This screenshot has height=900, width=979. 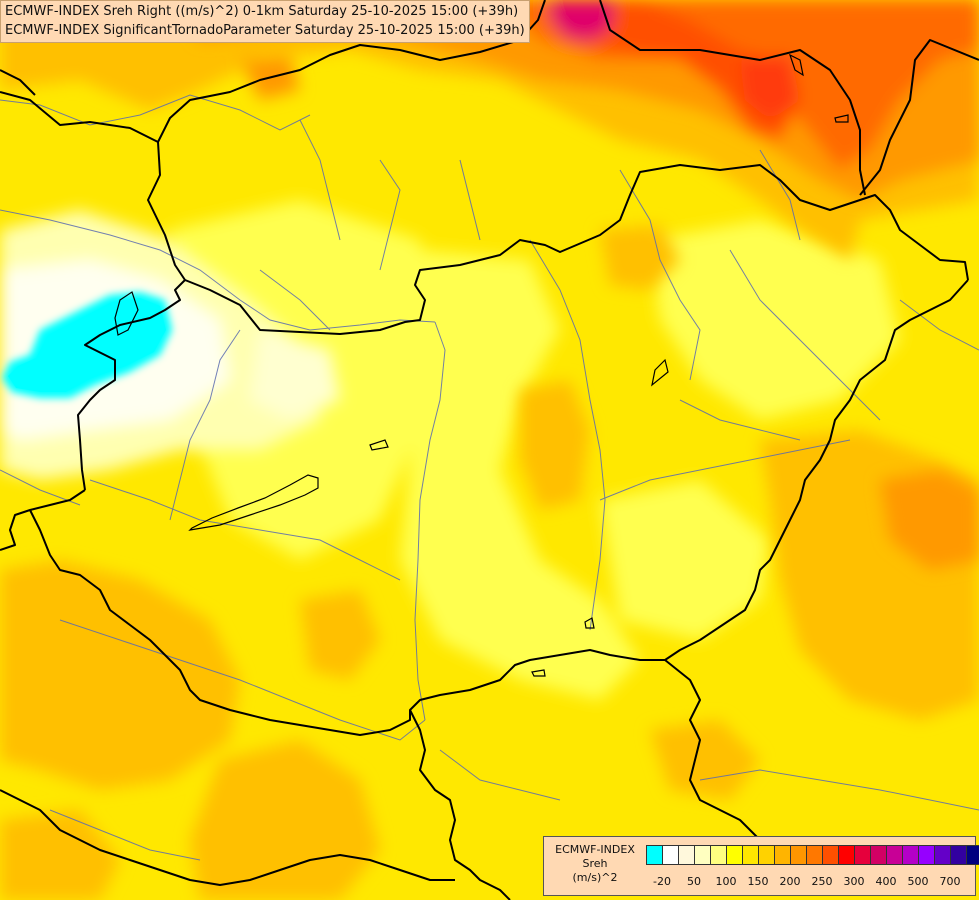 I want to click on legend-label: ECMWF-INDEX Sreh (m/s)^2, so click(x=595, y=864).